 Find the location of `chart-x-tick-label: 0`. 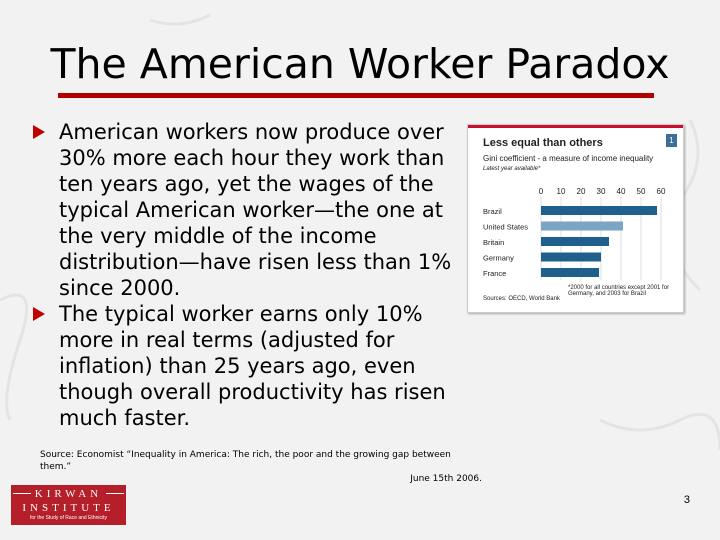

chart-x-tick-label: 0 is located at coordinates (541, 191).